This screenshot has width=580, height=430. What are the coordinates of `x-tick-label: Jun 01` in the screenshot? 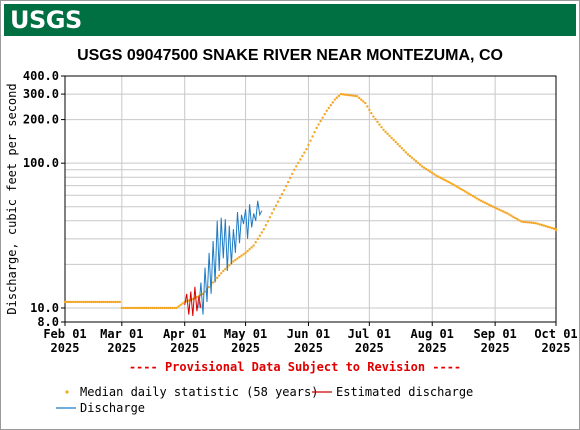 It's located at (308, 334).